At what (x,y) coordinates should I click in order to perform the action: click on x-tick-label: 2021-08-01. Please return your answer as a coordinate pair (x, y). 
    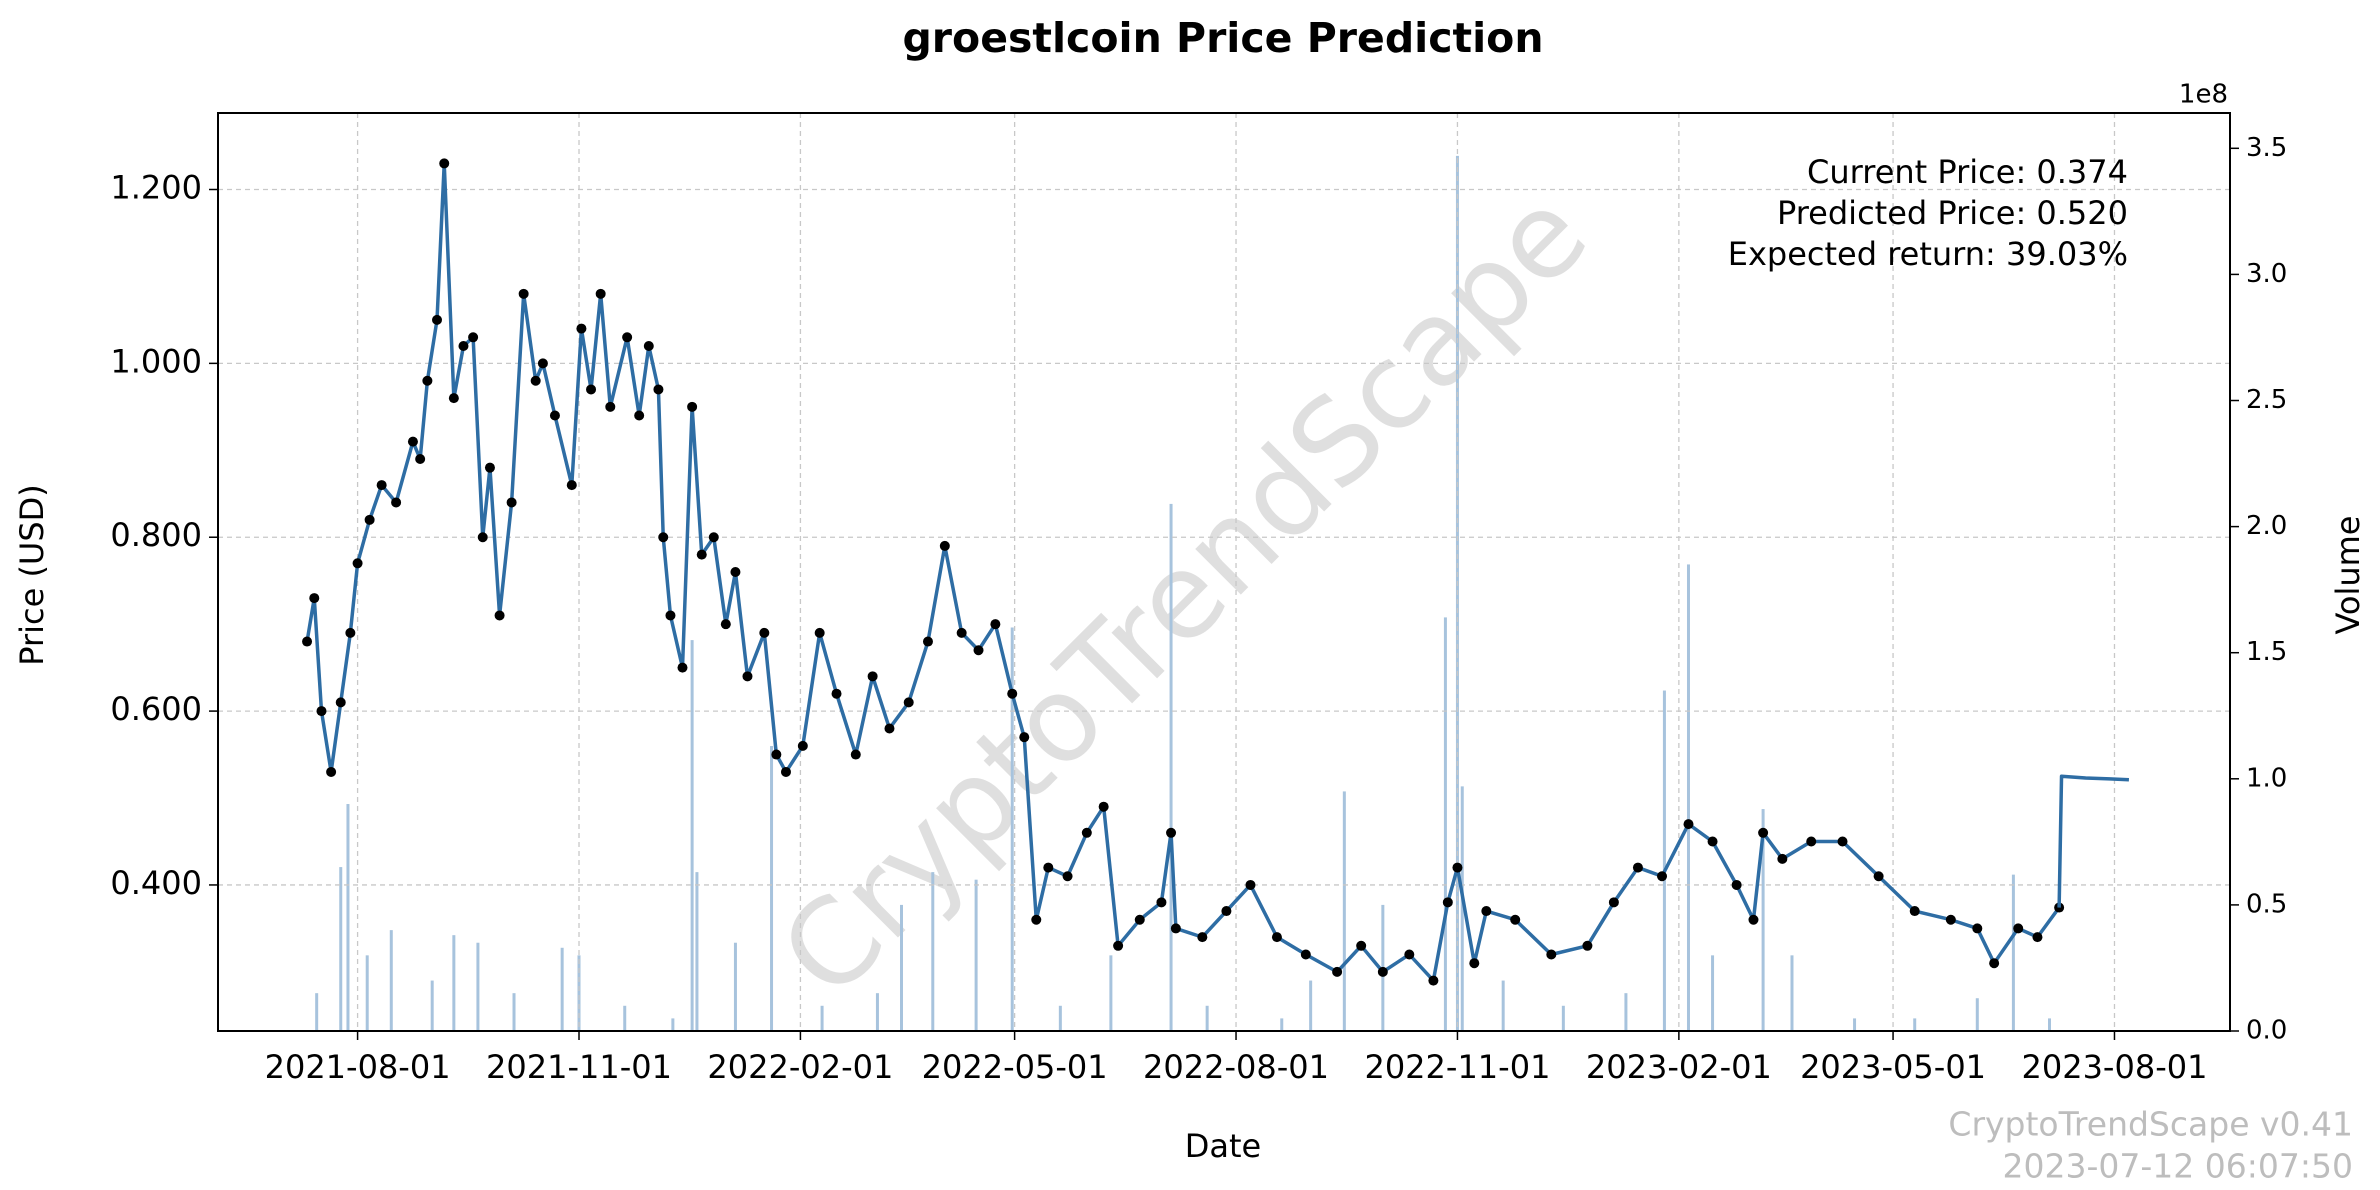
    Looking at the image, I should click on (358, 1067).